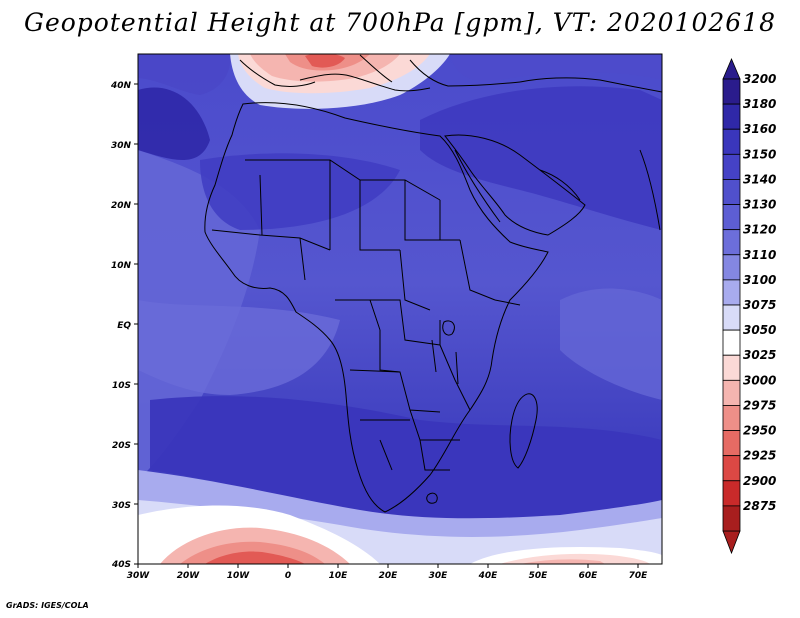  Describe the element at coordinates (731, 68) in the screenshot. I see `colorbar-arrow-top` at that location.